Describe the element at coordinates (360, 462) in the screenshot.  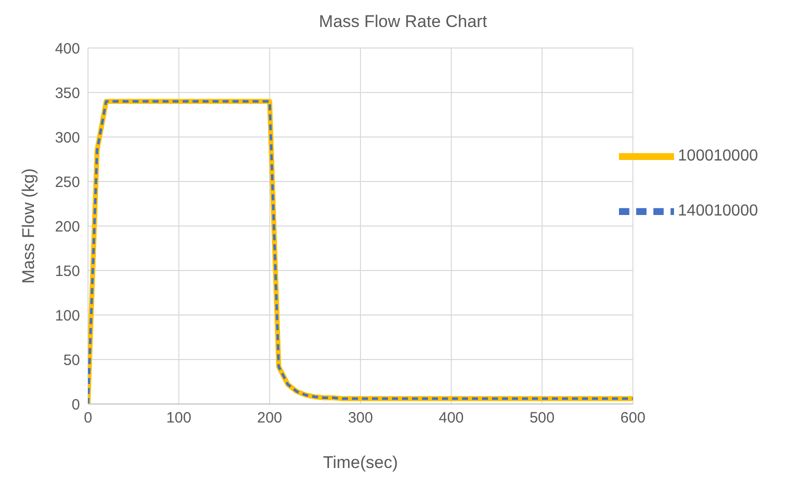
I see `x-axis-title: Time(sec)` at that location.